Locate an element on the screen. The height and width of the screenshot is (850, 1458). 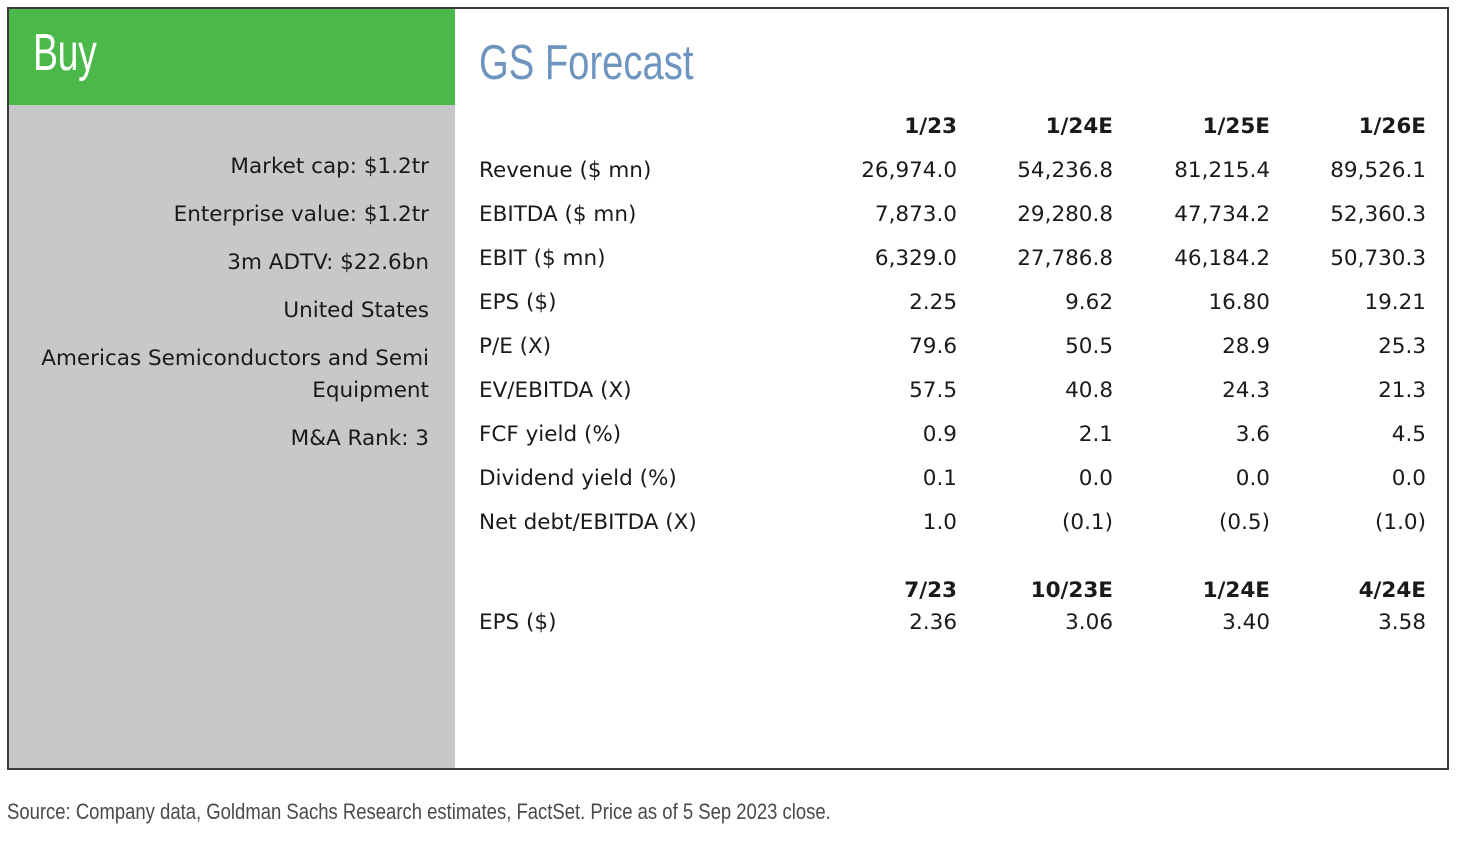
table-cell: 1.0 is located at coordinates (939, 522).